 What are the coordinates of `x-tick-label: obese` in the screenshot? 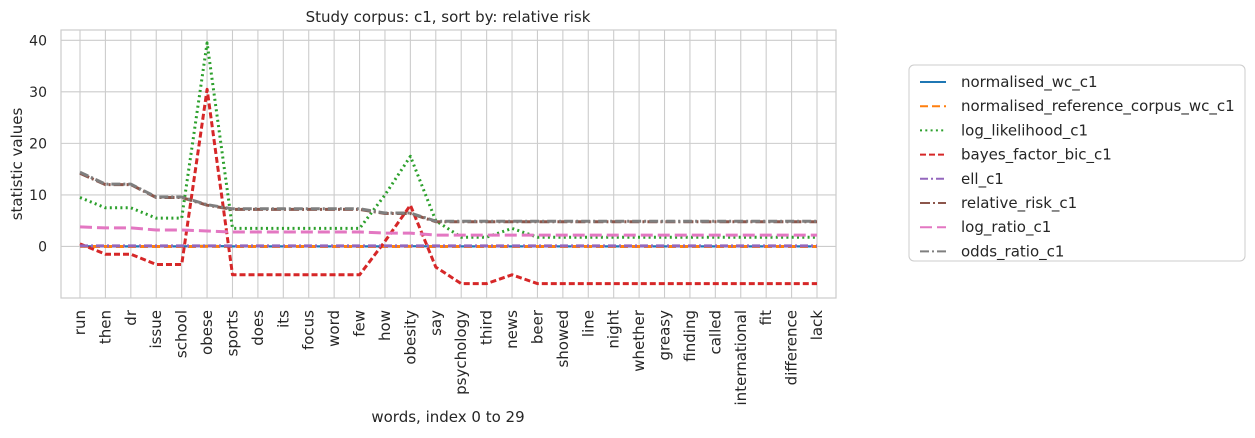 It's located at (207, 332).